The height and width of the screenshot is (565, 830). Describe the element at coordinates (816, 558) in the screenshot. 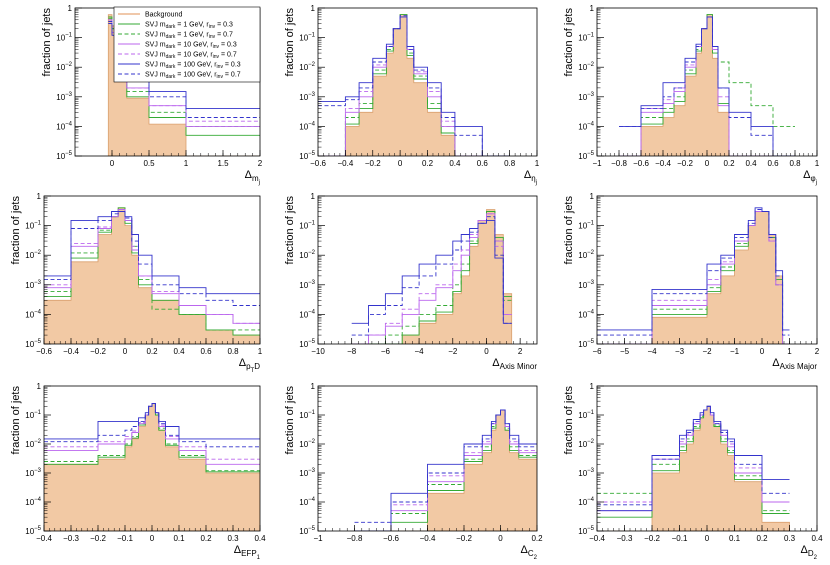

I see `x-label-subsubscript: 2` at that location.